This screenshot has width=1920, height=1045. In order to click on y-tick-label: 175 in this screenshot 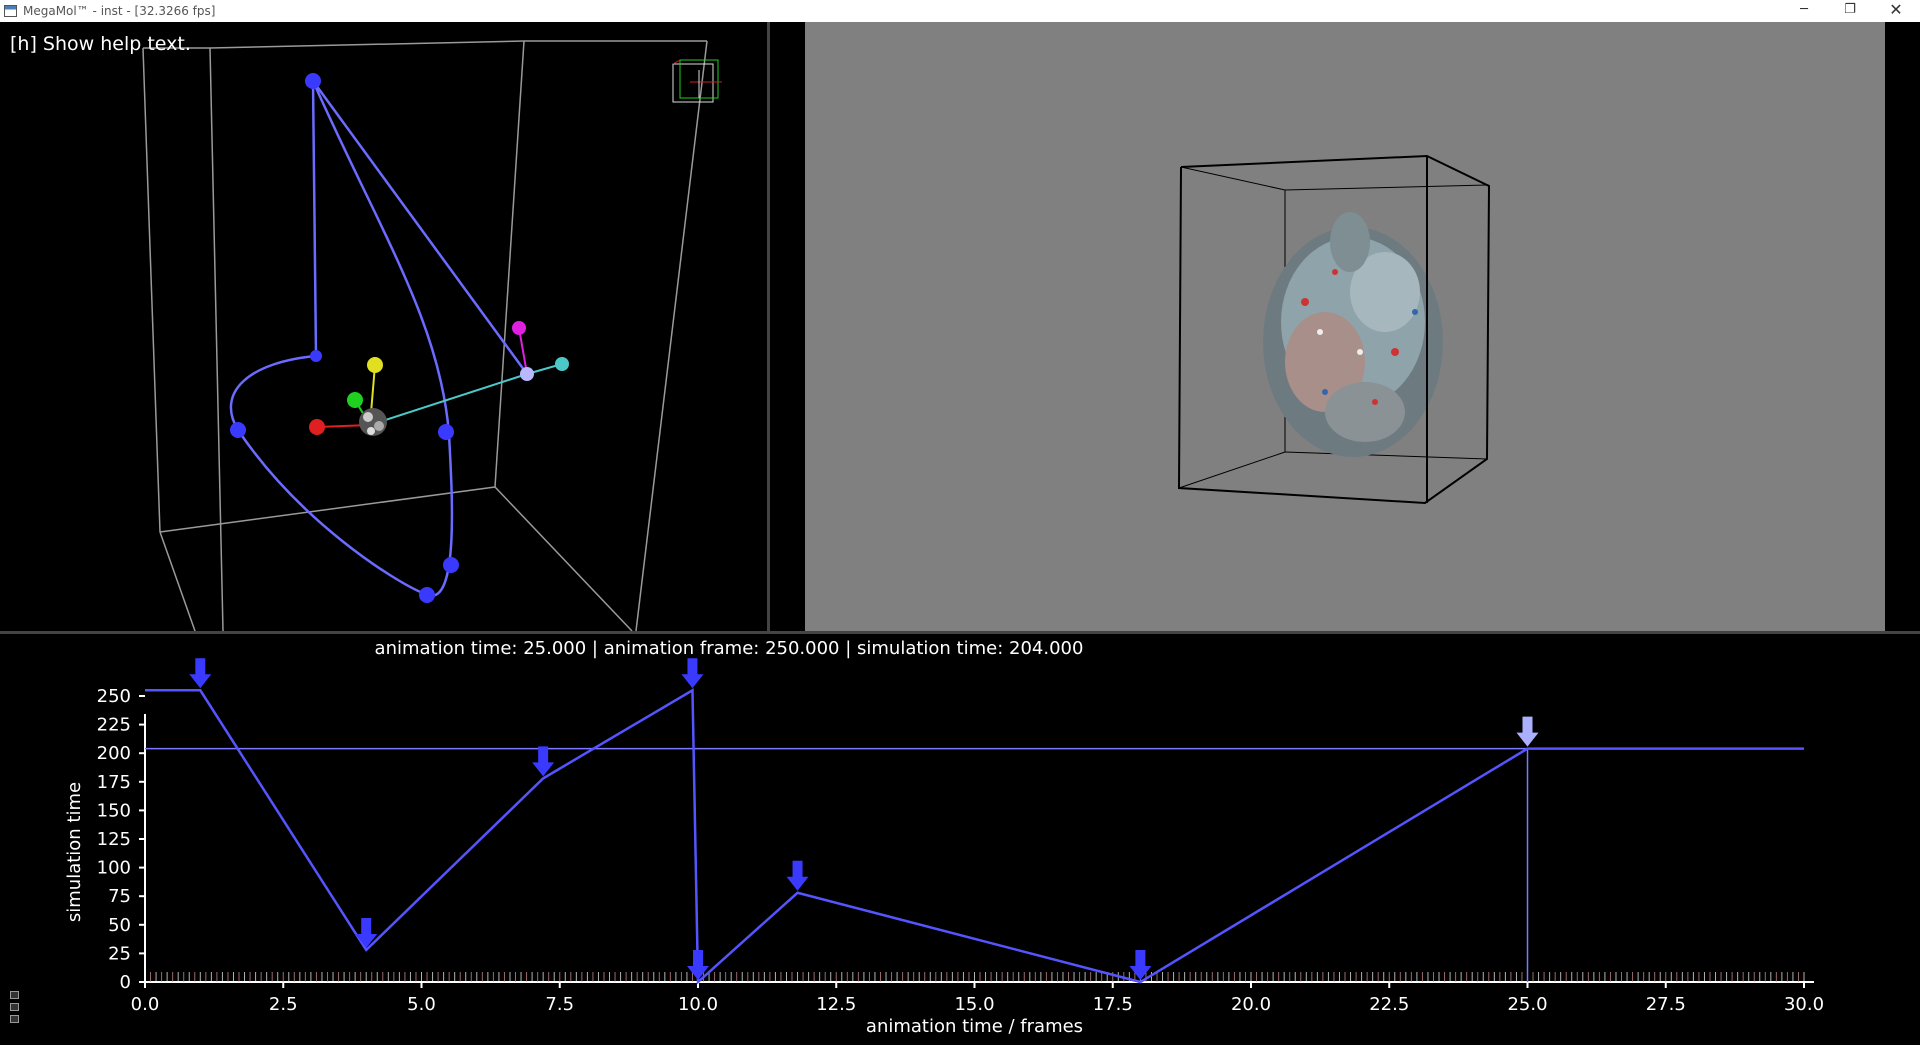, I will do `click(114, 782)`.